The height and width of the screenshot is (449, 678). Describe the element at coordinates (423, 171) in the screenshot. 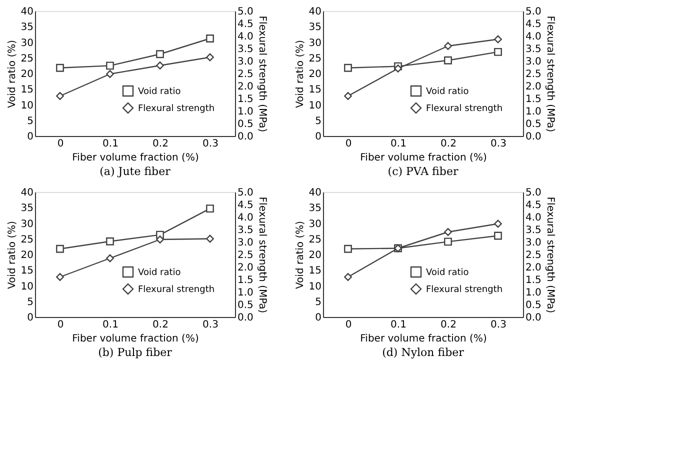

I see `text: (c) PVA fiber` at that location.